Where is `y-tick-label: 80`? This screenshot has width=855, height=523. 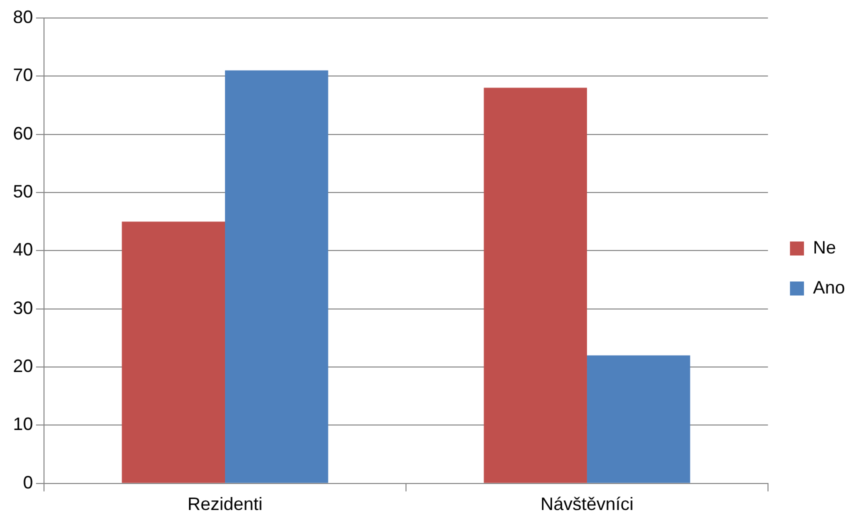 y-tick-label: 80 is located at coordinates (23, 16).